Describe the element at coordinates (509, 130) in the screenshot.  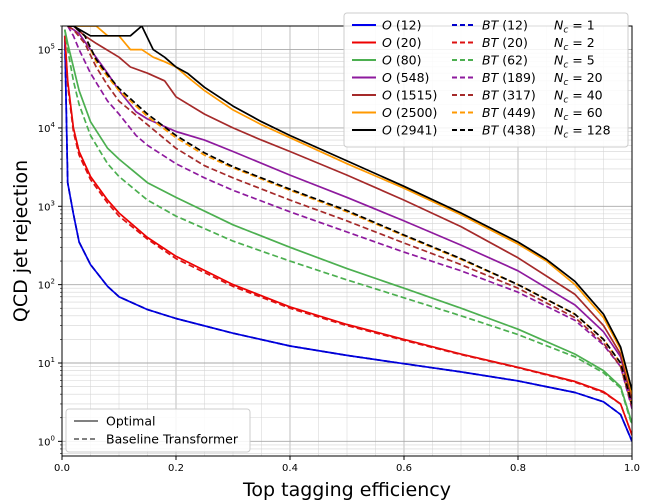
I see `legend-baseline-label: BT (438)` at that location.